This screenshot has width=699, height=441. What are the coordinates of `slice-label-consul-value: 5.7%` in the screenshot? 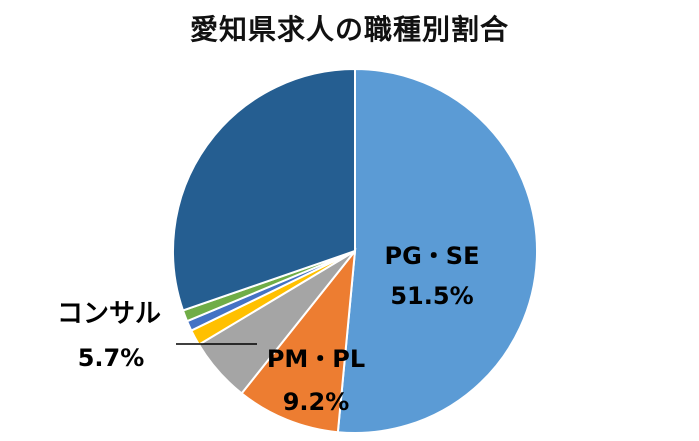 It's located at (111, 358).